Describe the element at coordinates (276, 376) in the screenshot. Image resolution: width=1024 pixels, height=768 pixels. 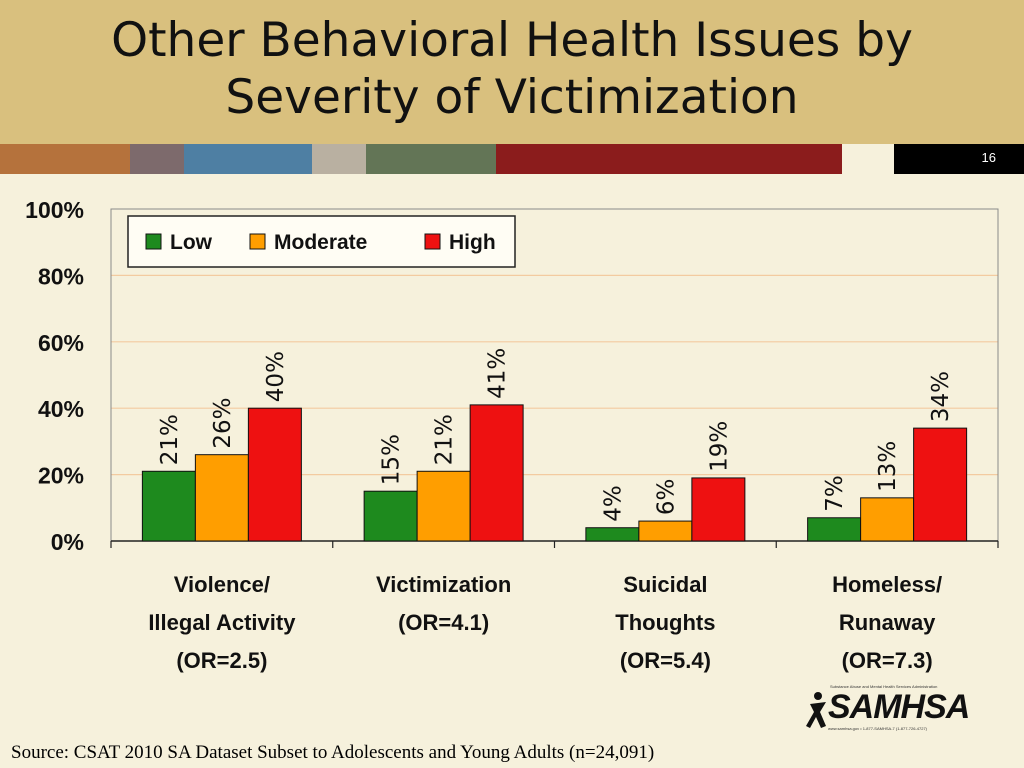
I see `data-label: 40%` at that location.